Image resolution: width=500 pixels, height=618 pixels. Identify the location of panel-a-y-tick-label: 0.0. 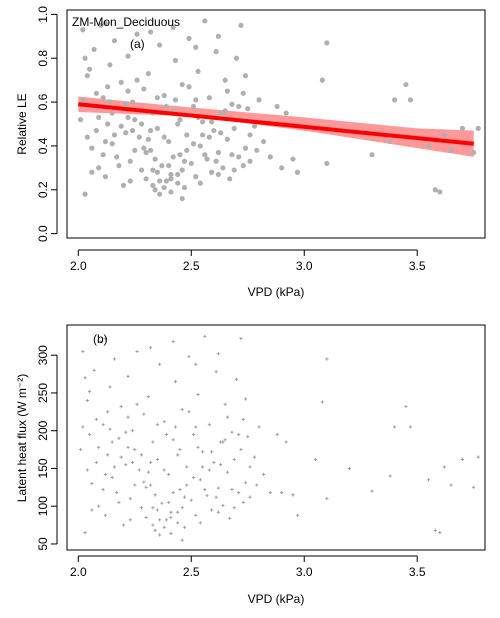
(43, 233).